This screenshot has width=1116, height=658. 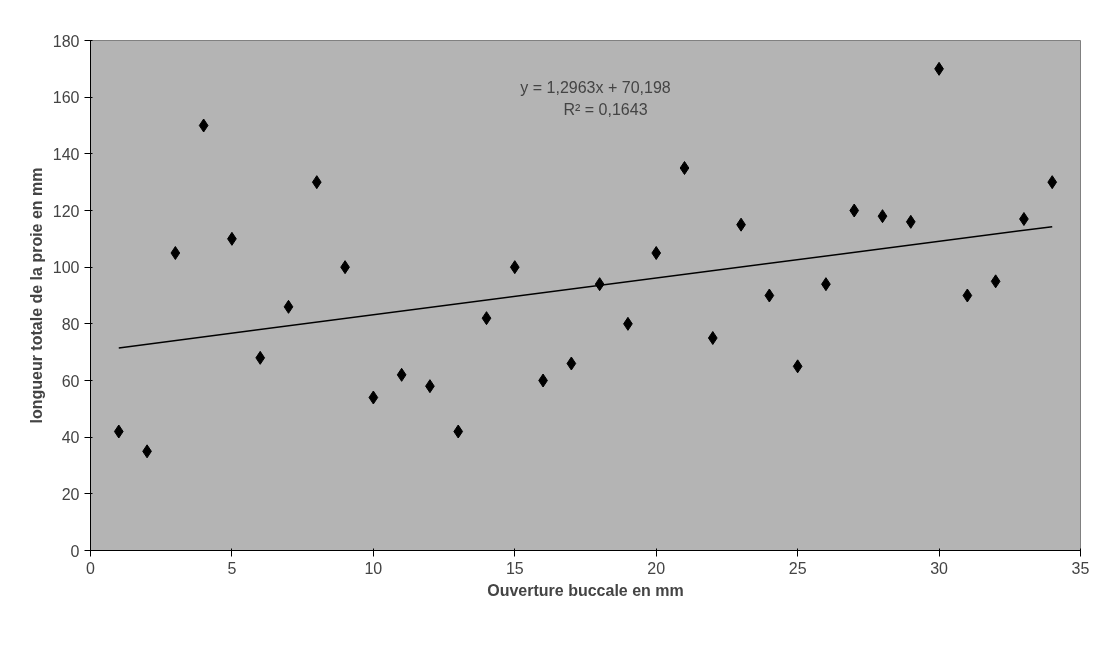 What do you see at coordinates (70, 438) in the screenshot?
I see `y-tick-label: 40` at bounding box center [70, 438].